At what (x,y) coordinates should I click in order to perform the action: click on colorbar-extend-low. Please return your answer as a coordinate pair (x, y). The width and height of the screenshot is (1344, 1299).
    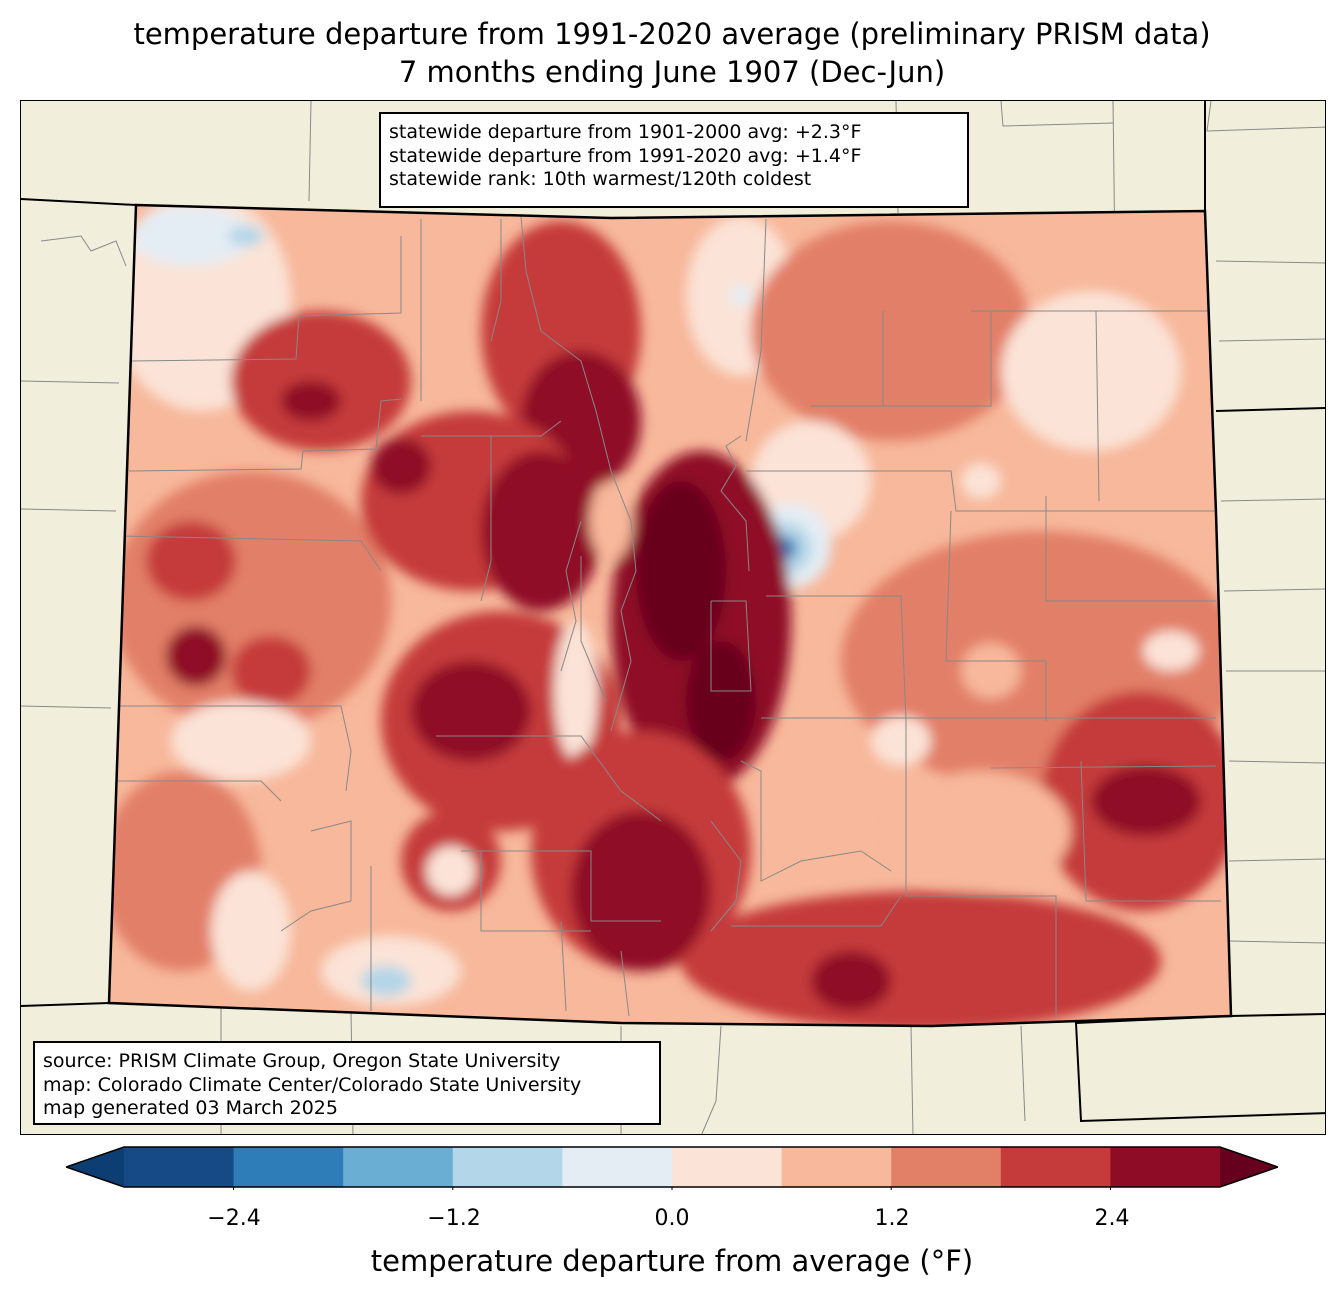
    Looking at the image, I should click on (95, 1167).